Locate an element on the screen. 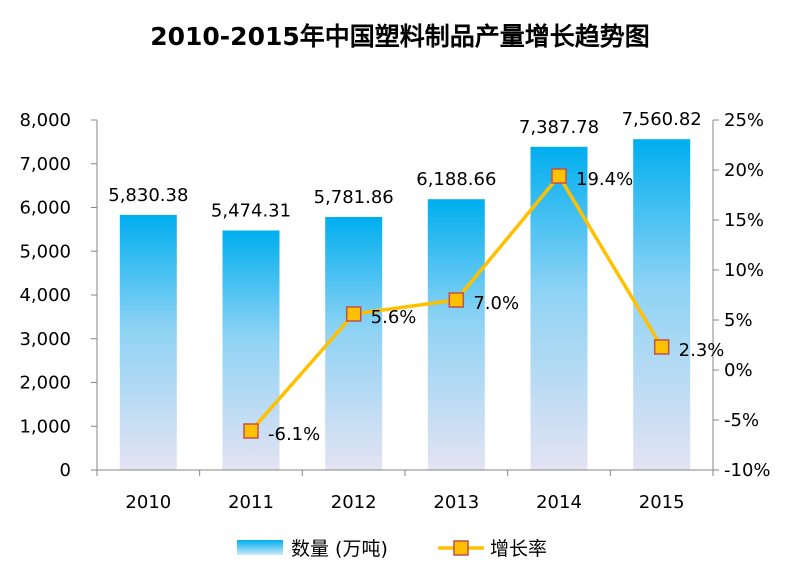 The height and width of the screenshot is (588, 800). left-tick-label: 4,000 is located at coordinates (45, 295).